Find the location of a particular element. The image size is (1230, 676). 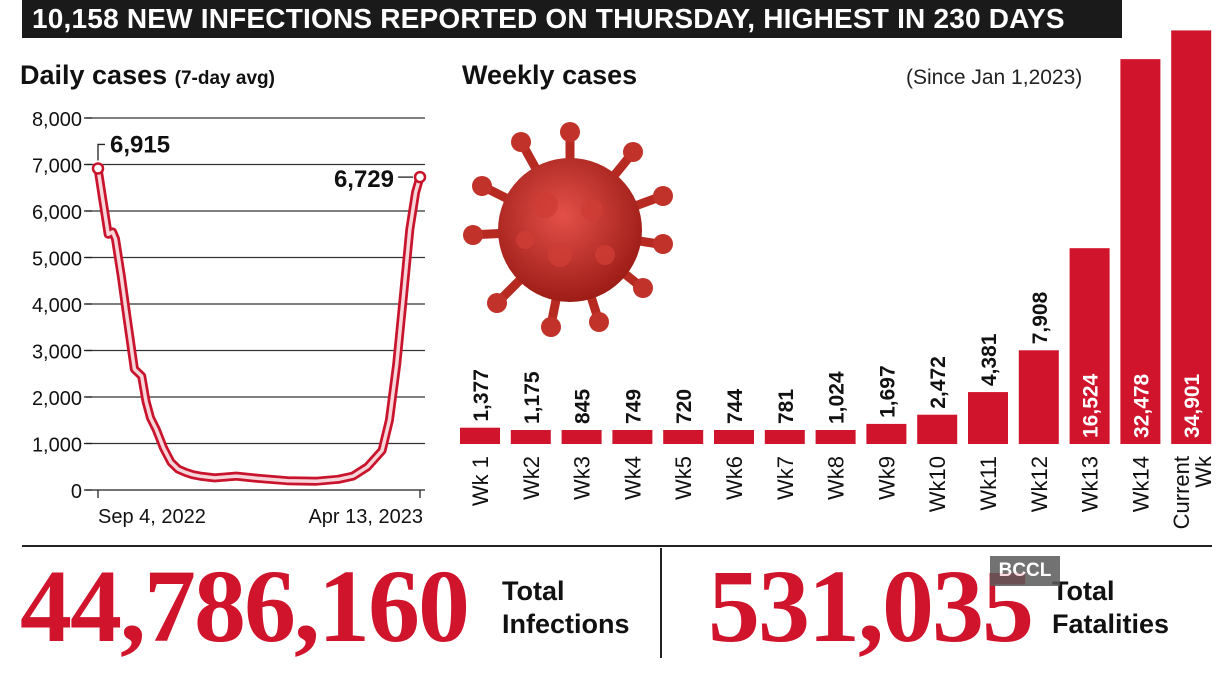

bar-wk4 is located at coordinates (632, 437).